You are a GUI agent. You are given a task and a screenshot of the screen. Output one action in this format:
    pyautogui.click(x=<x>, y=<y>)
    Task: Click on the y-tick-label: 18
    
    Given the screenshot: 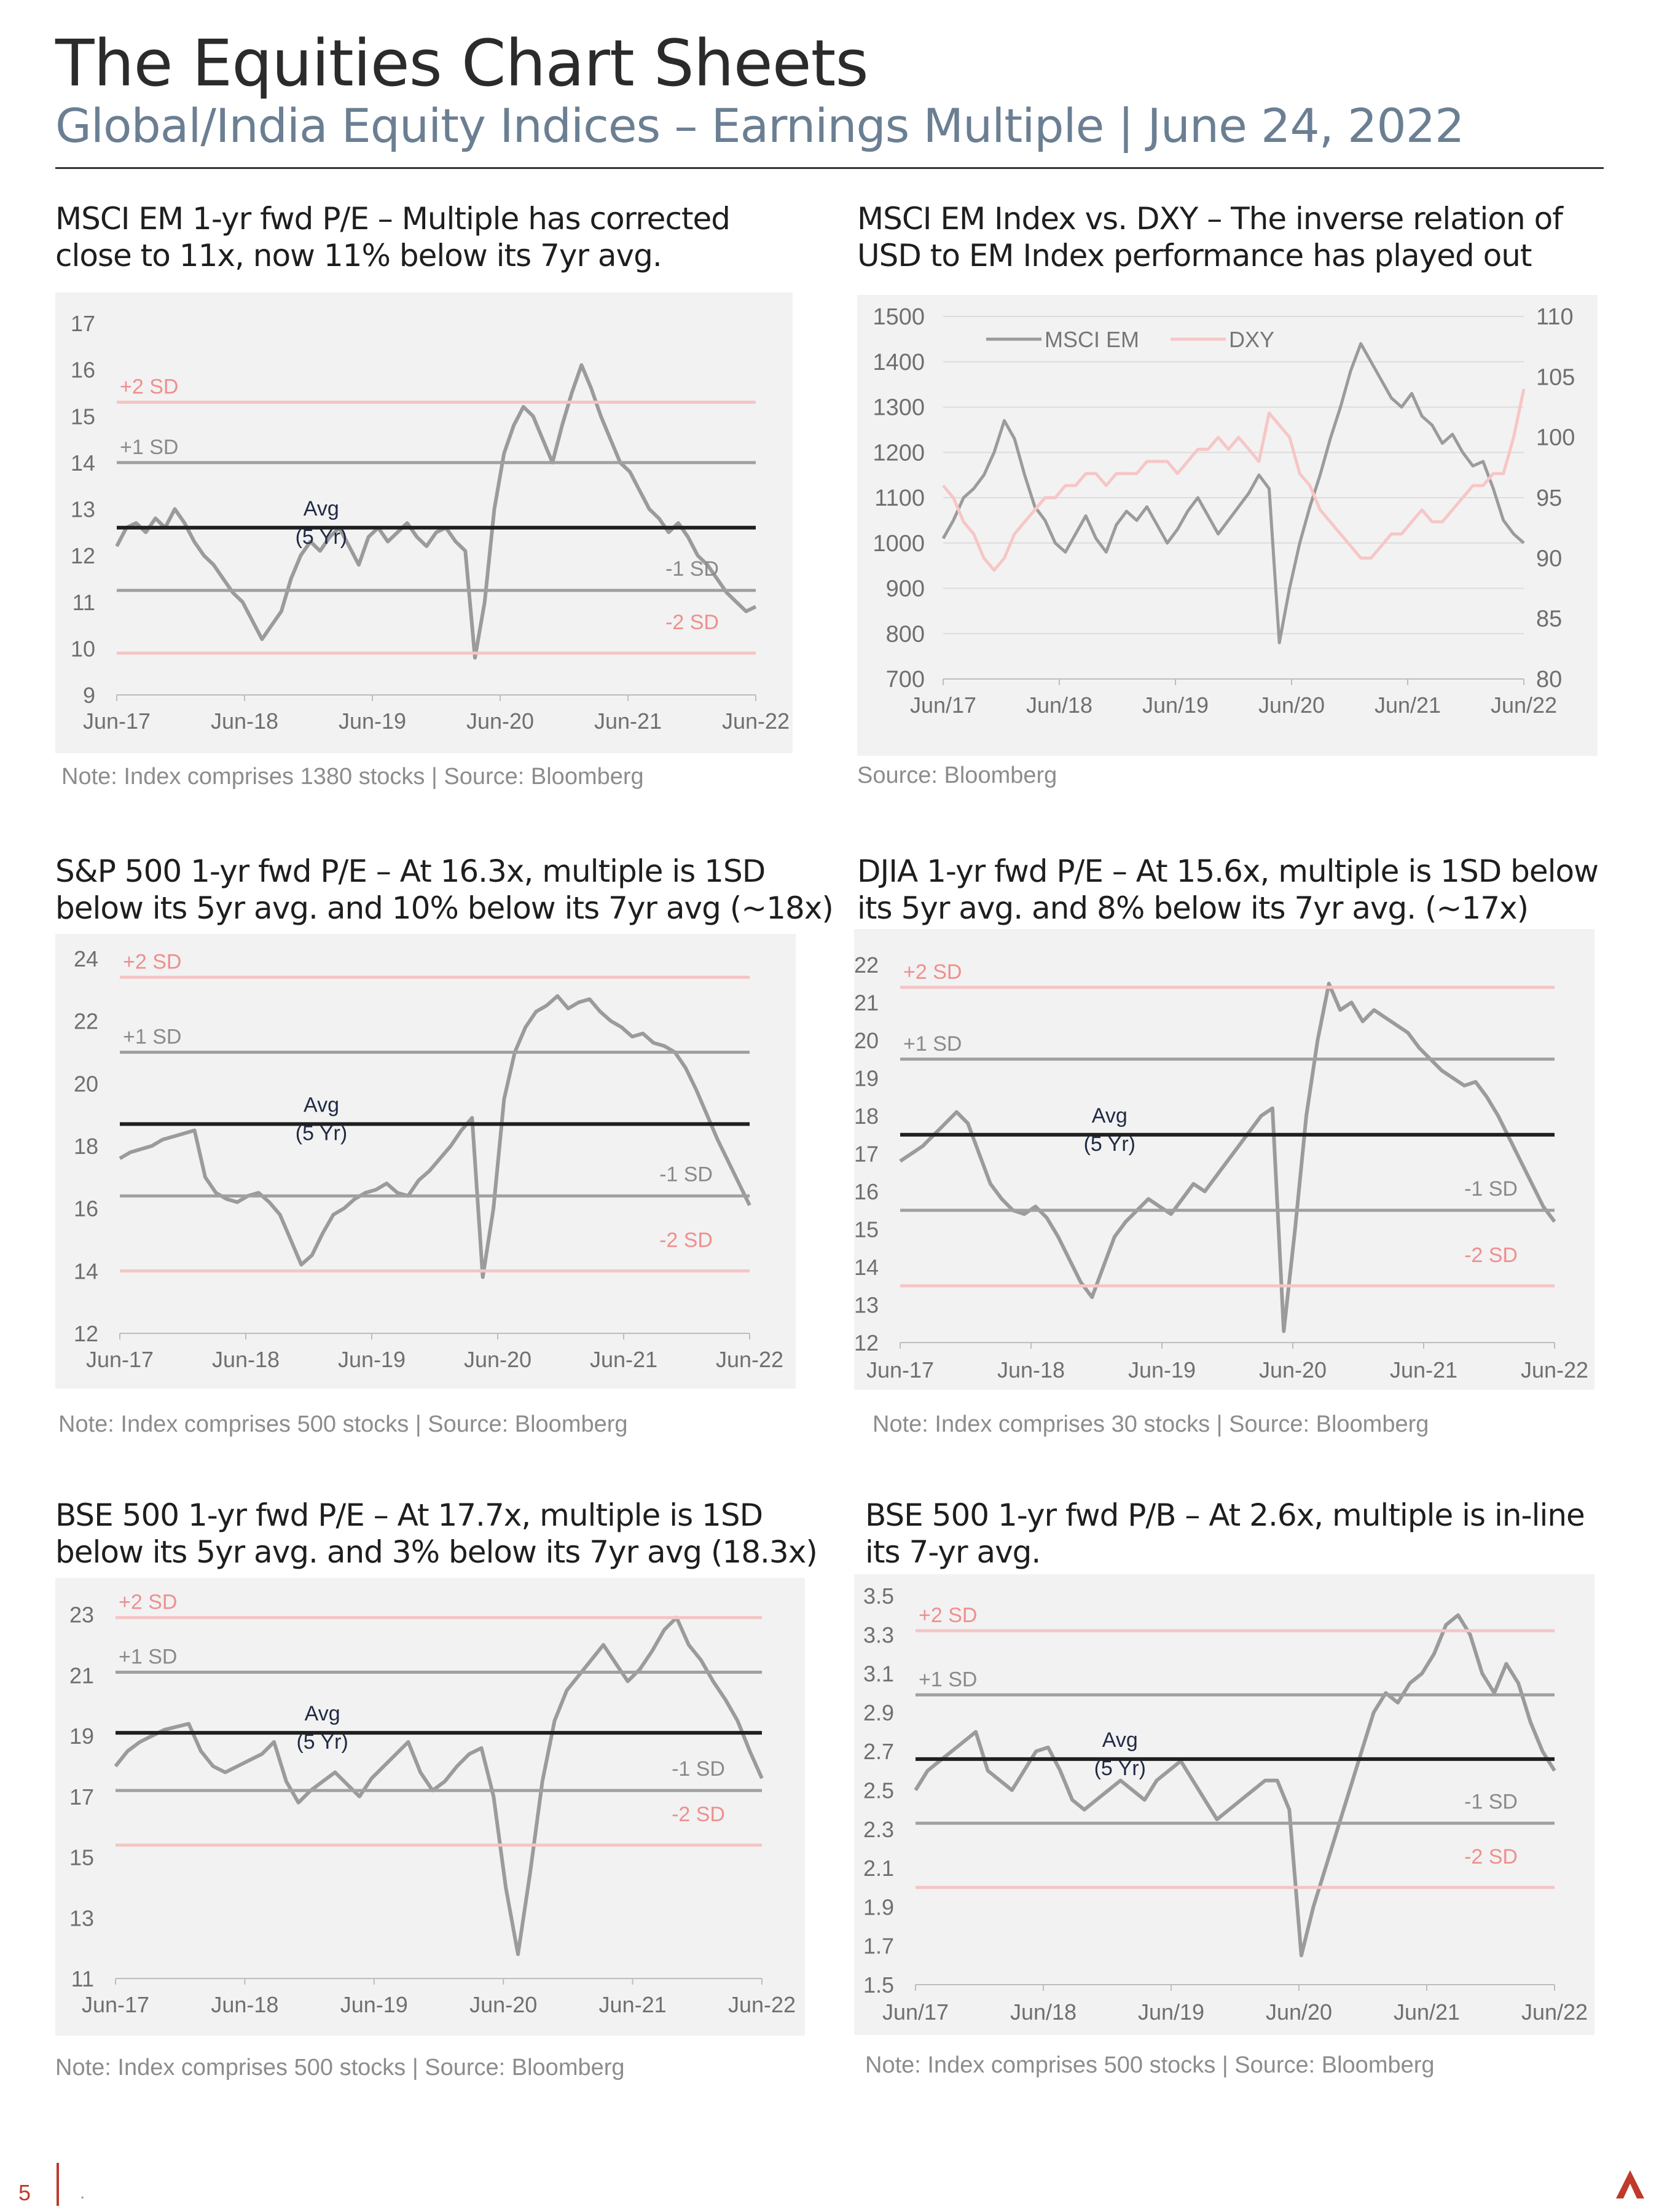 What is the action you would take?
    pyautogui.click(x=866, y=1116)
    